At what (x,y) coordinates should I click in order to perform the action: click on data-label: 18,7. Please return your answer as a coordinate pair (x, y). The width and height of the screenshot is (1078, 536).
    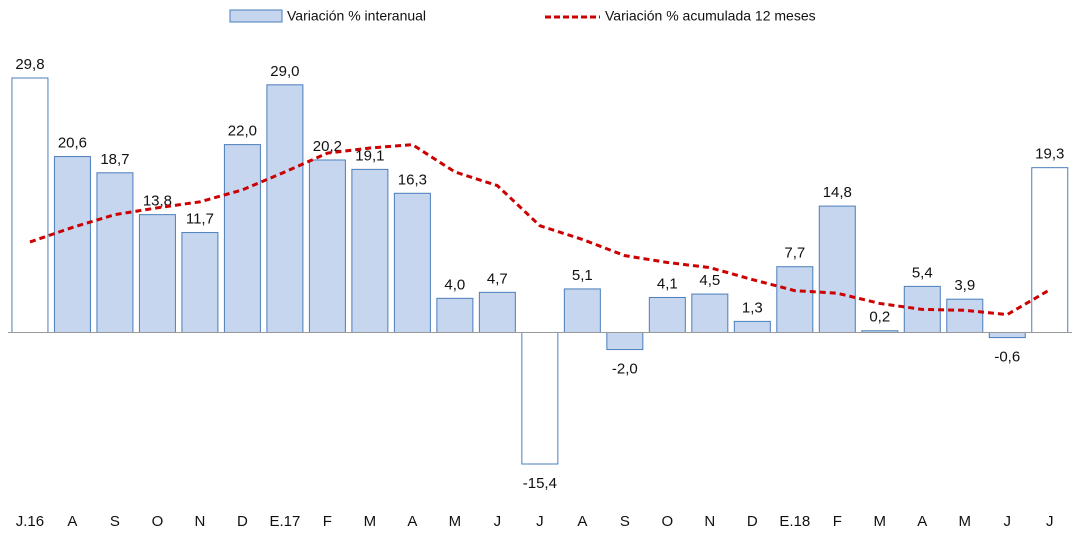
    Looking at the image, I should click on (114, 159).